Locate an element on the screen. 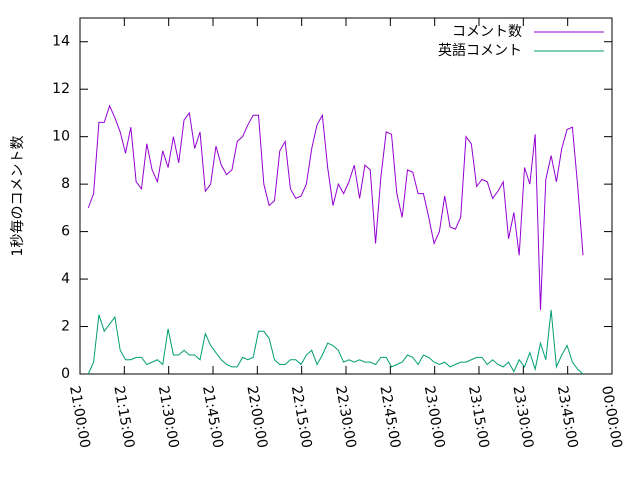  x-tick-label: 22:00:00 is located at coordinates (256, 417).